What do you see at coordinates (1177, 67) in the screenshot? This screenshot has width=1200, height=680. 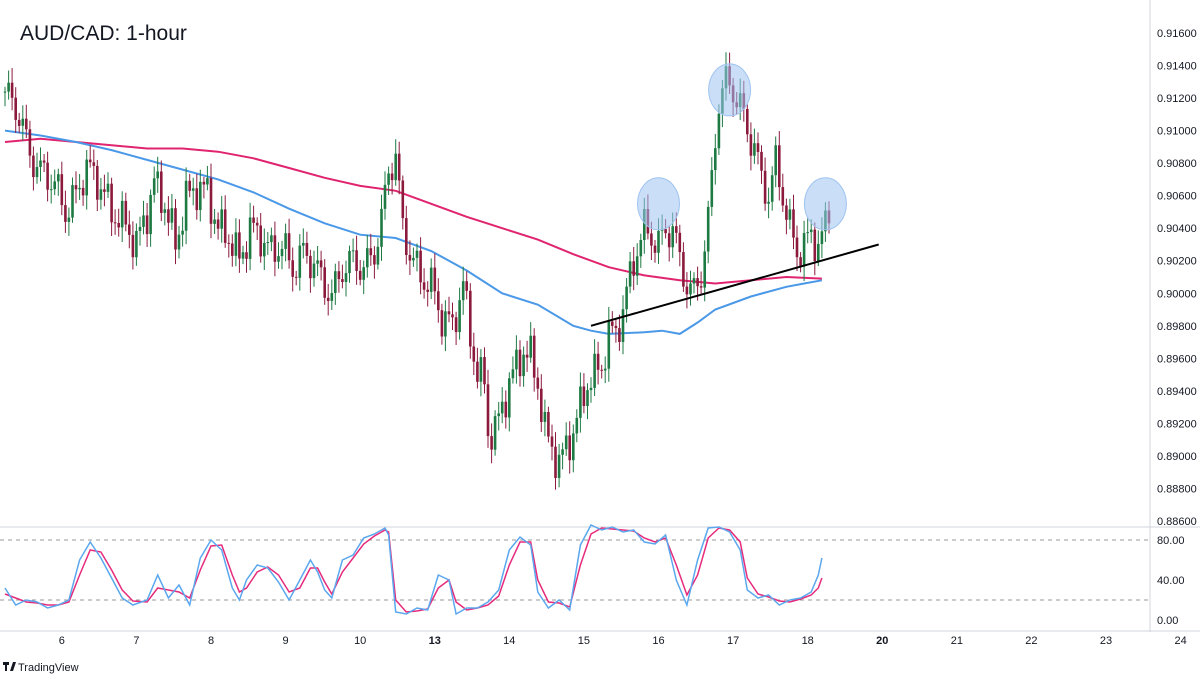 I see `price-tick-label: 0.91400` at bounding box center [1177, 67].